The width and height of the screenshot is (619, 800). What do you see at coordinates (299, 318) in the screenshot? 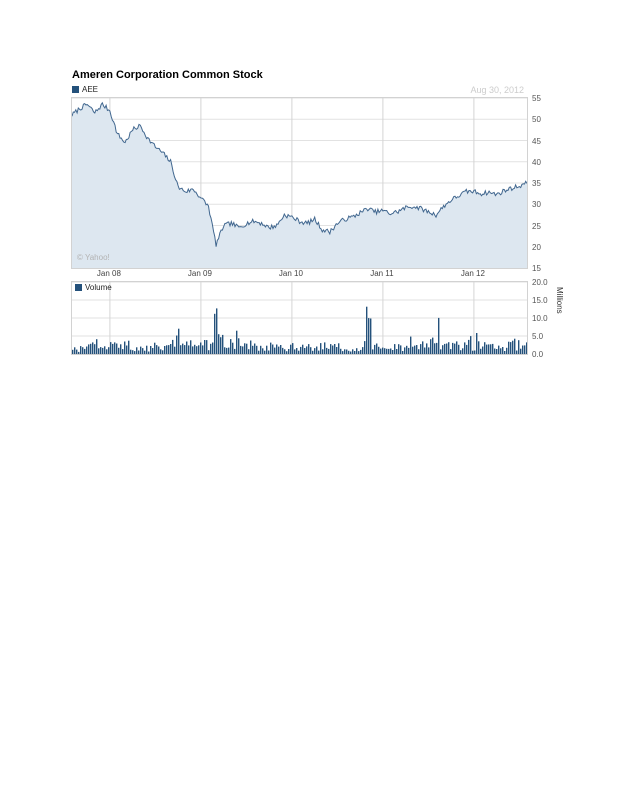
I see `volume-chart-plot` at bounding box center [299, 318].